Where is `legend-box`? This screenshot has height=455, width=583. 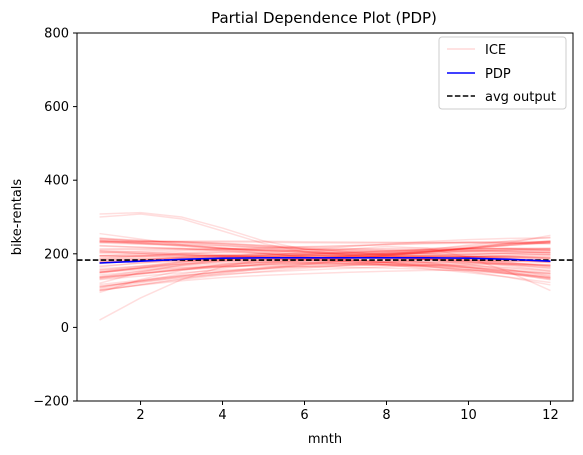
legend-box is located at coordinates (502, 73).